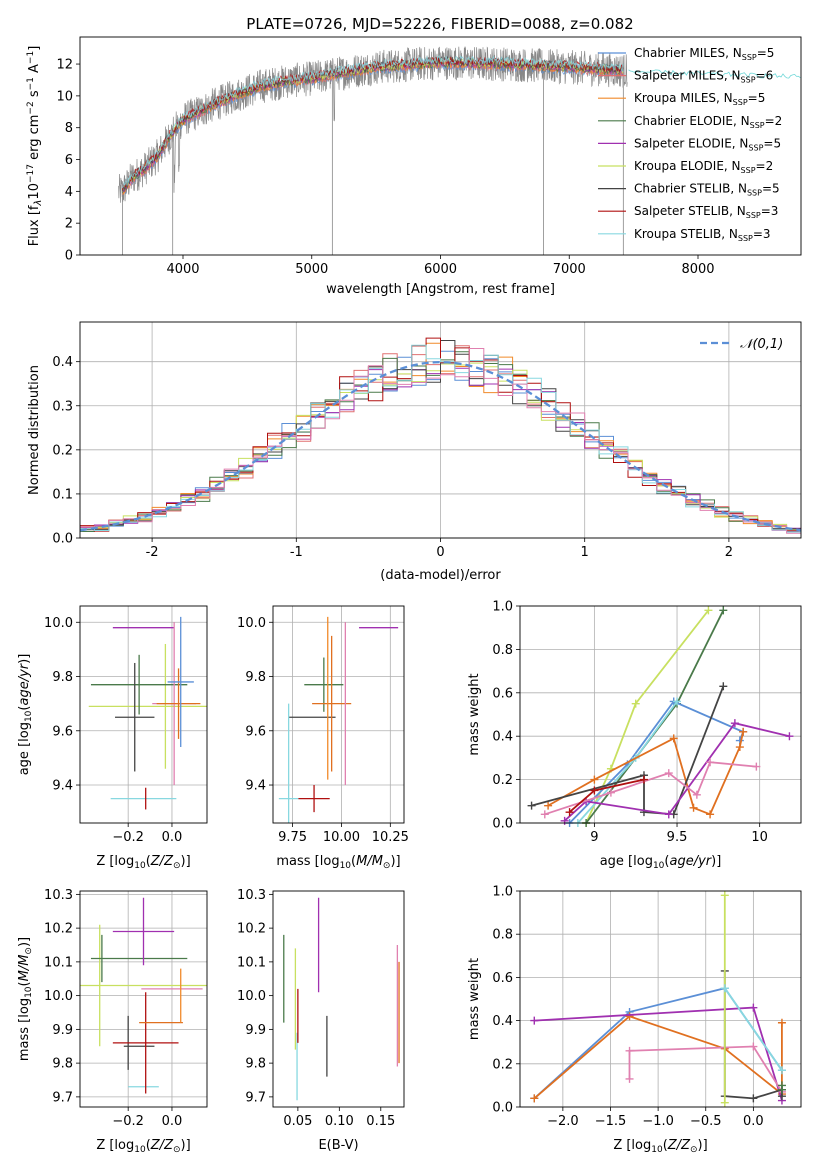  I want to click on label-part: s, so click(34, 95).